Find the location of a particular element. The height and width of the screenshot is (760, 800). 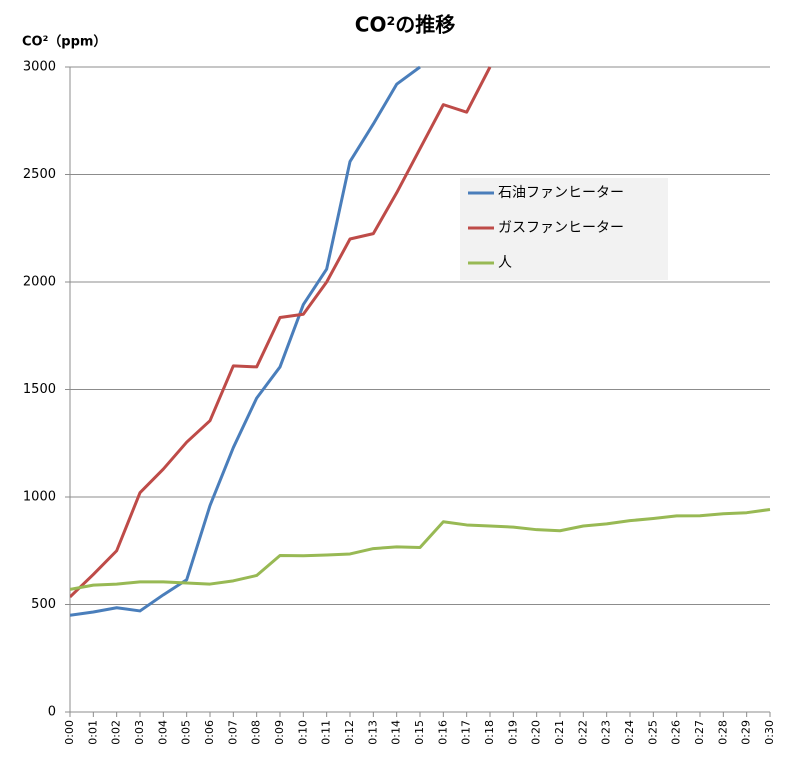

legend-label: ガスファンヒーター is located at coordinates (561, 228).